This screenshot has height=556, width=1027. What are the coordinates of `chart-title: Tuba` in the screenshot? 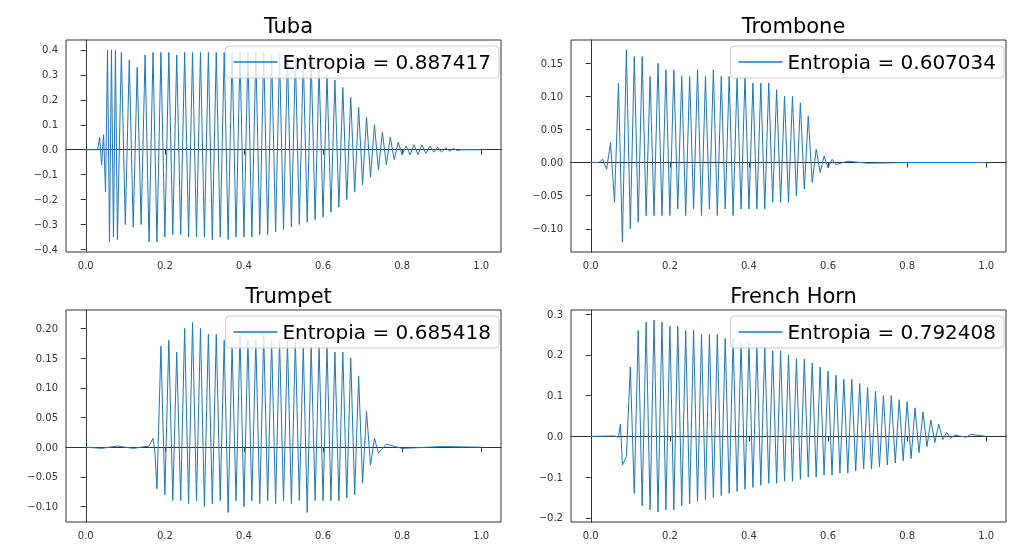 It's located at (288, 25).